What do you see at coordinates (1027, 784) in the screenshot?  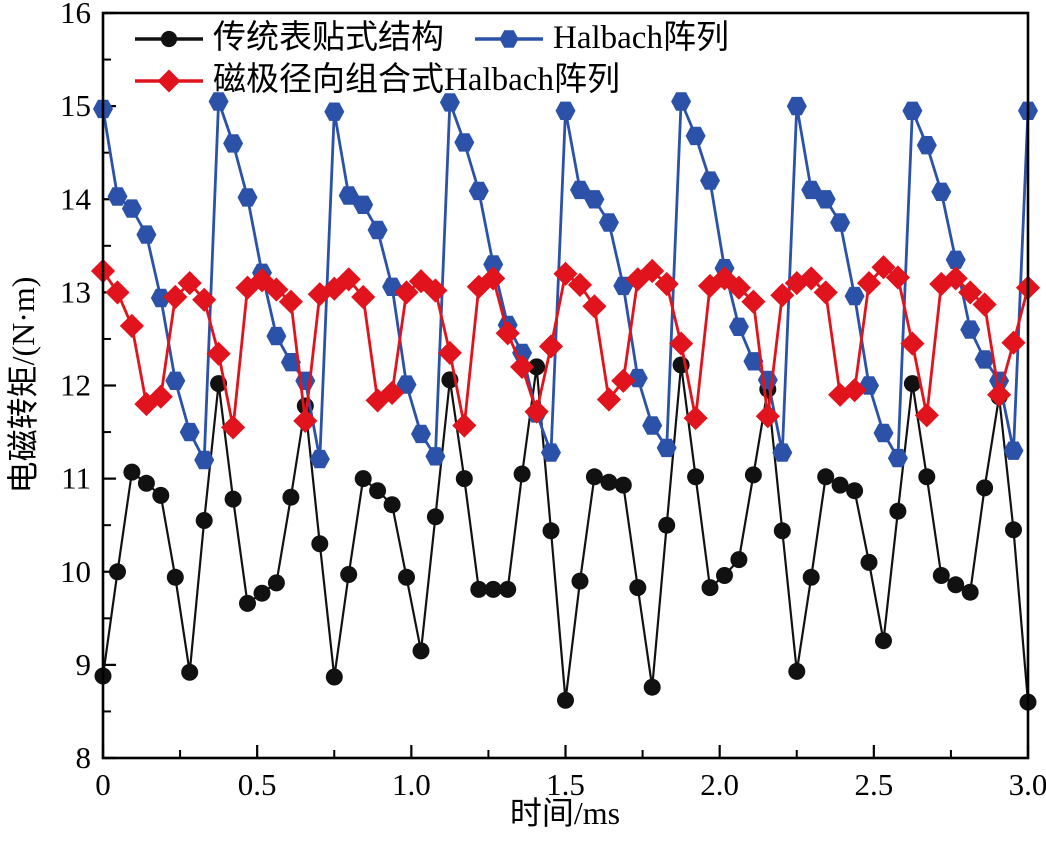 I see `x-tick-label: 3.0` at bounding box center [1027, 784].